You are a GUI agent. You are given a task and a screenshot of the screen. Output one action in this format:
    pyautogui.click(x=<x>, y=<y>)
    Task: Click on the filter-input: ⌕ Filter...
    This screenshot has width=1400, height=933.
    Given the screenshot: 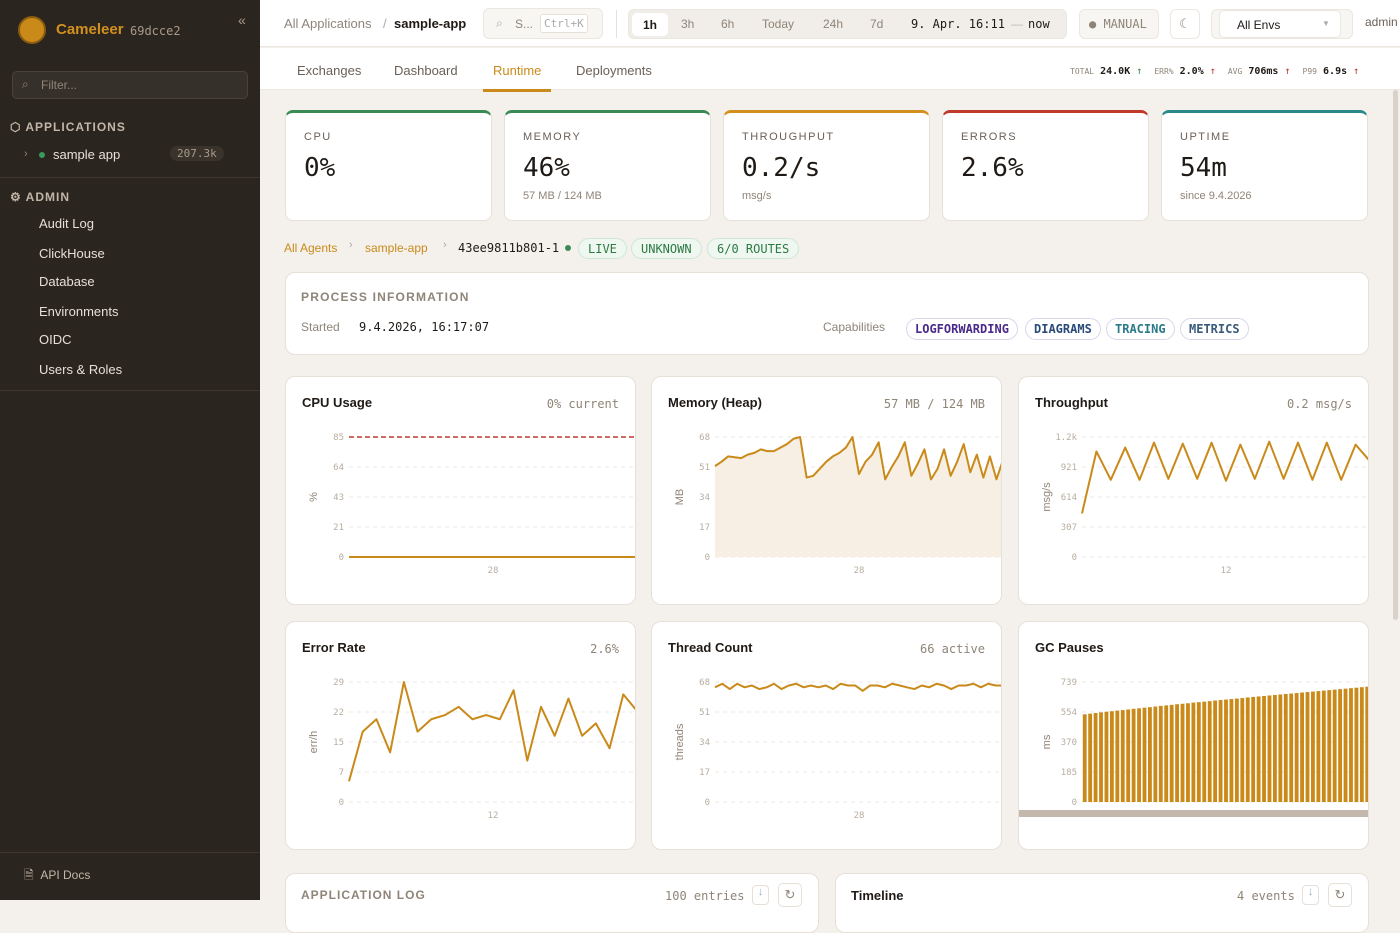 What is the action you would take?
    pyautogui.click(x=130, y=85)
    